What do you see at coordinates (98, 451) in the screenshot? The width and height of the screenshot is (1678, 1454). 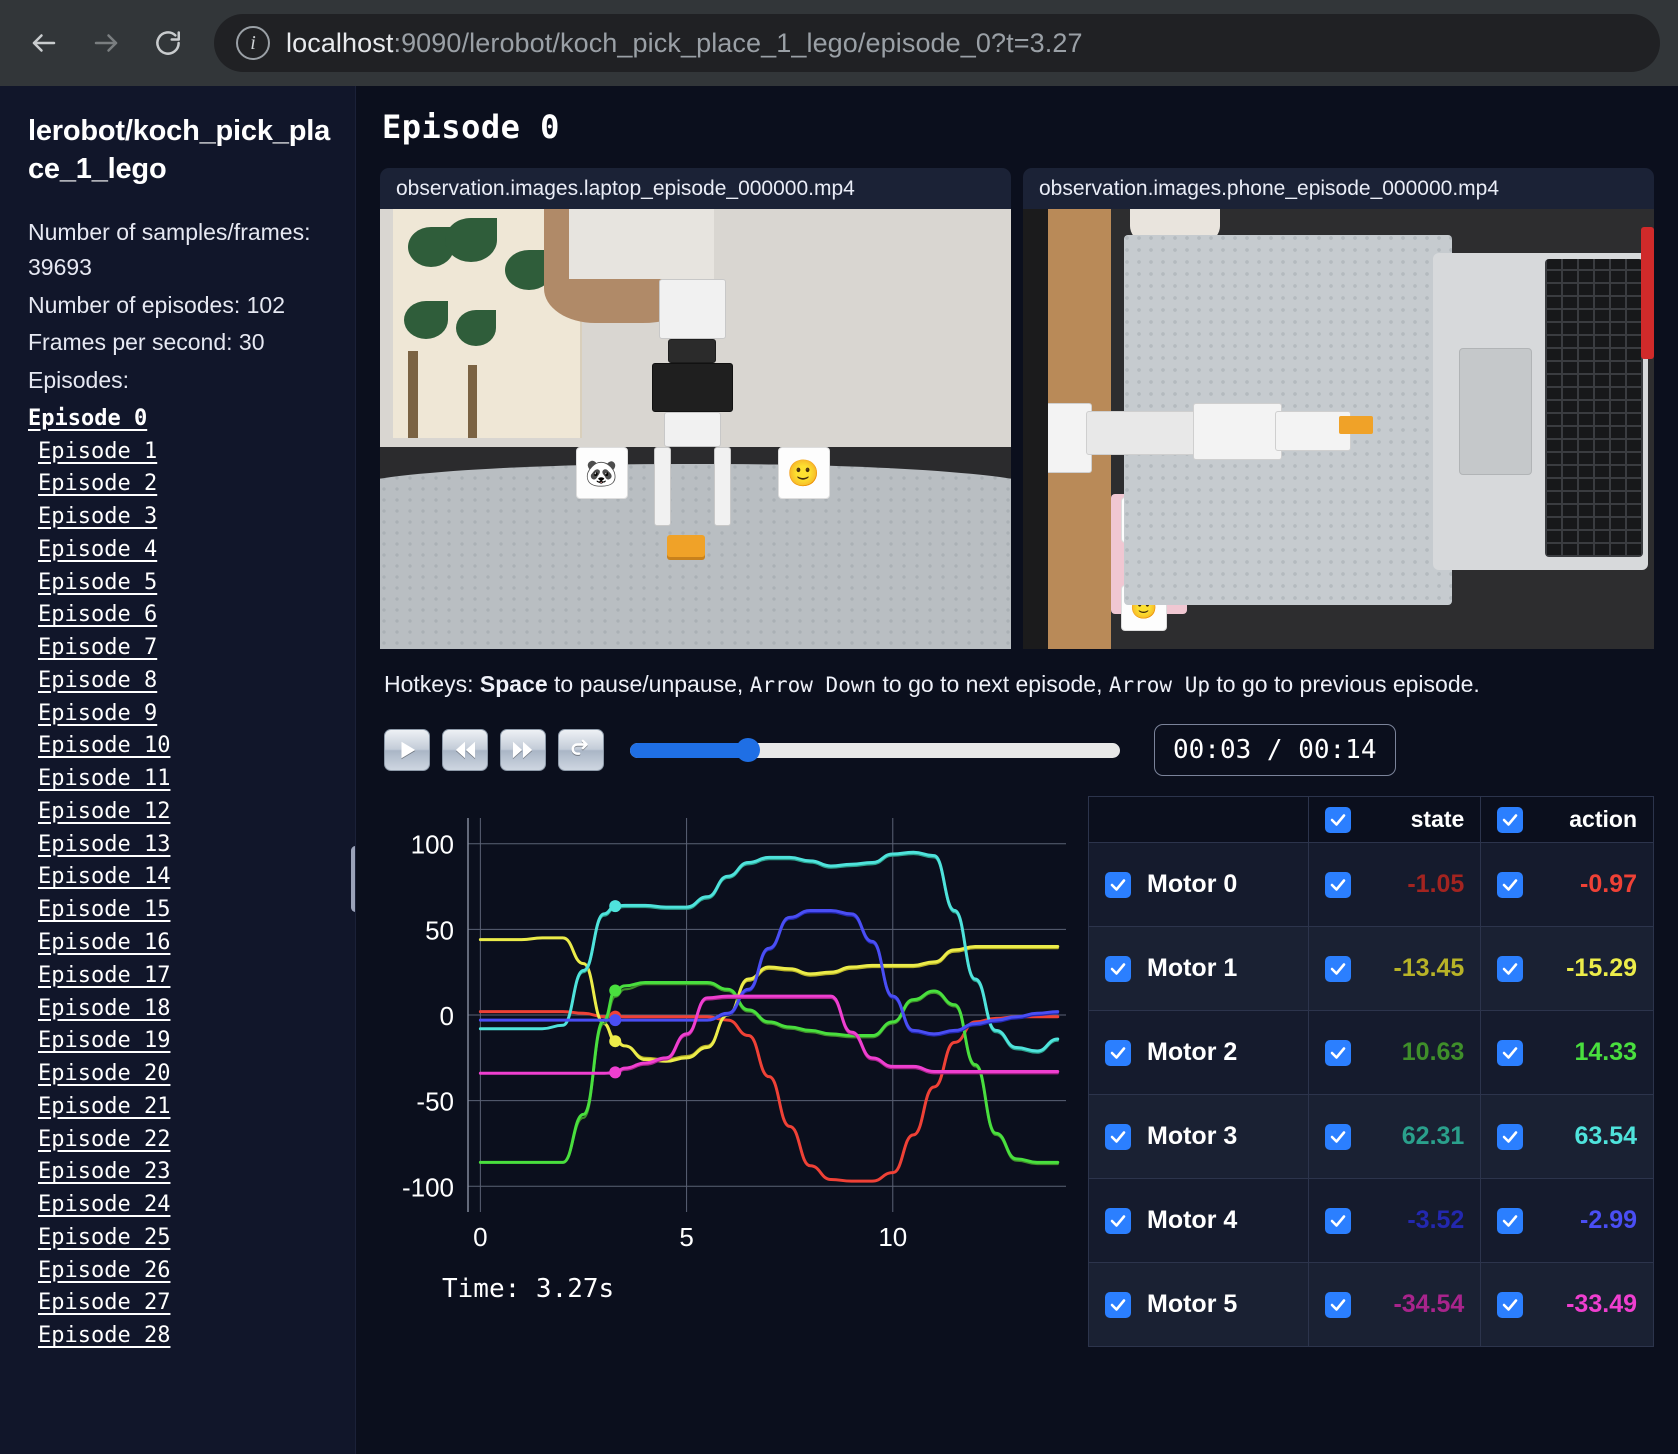 I see `episode-link-1: Episode 1` at bounding box center [98, 451].